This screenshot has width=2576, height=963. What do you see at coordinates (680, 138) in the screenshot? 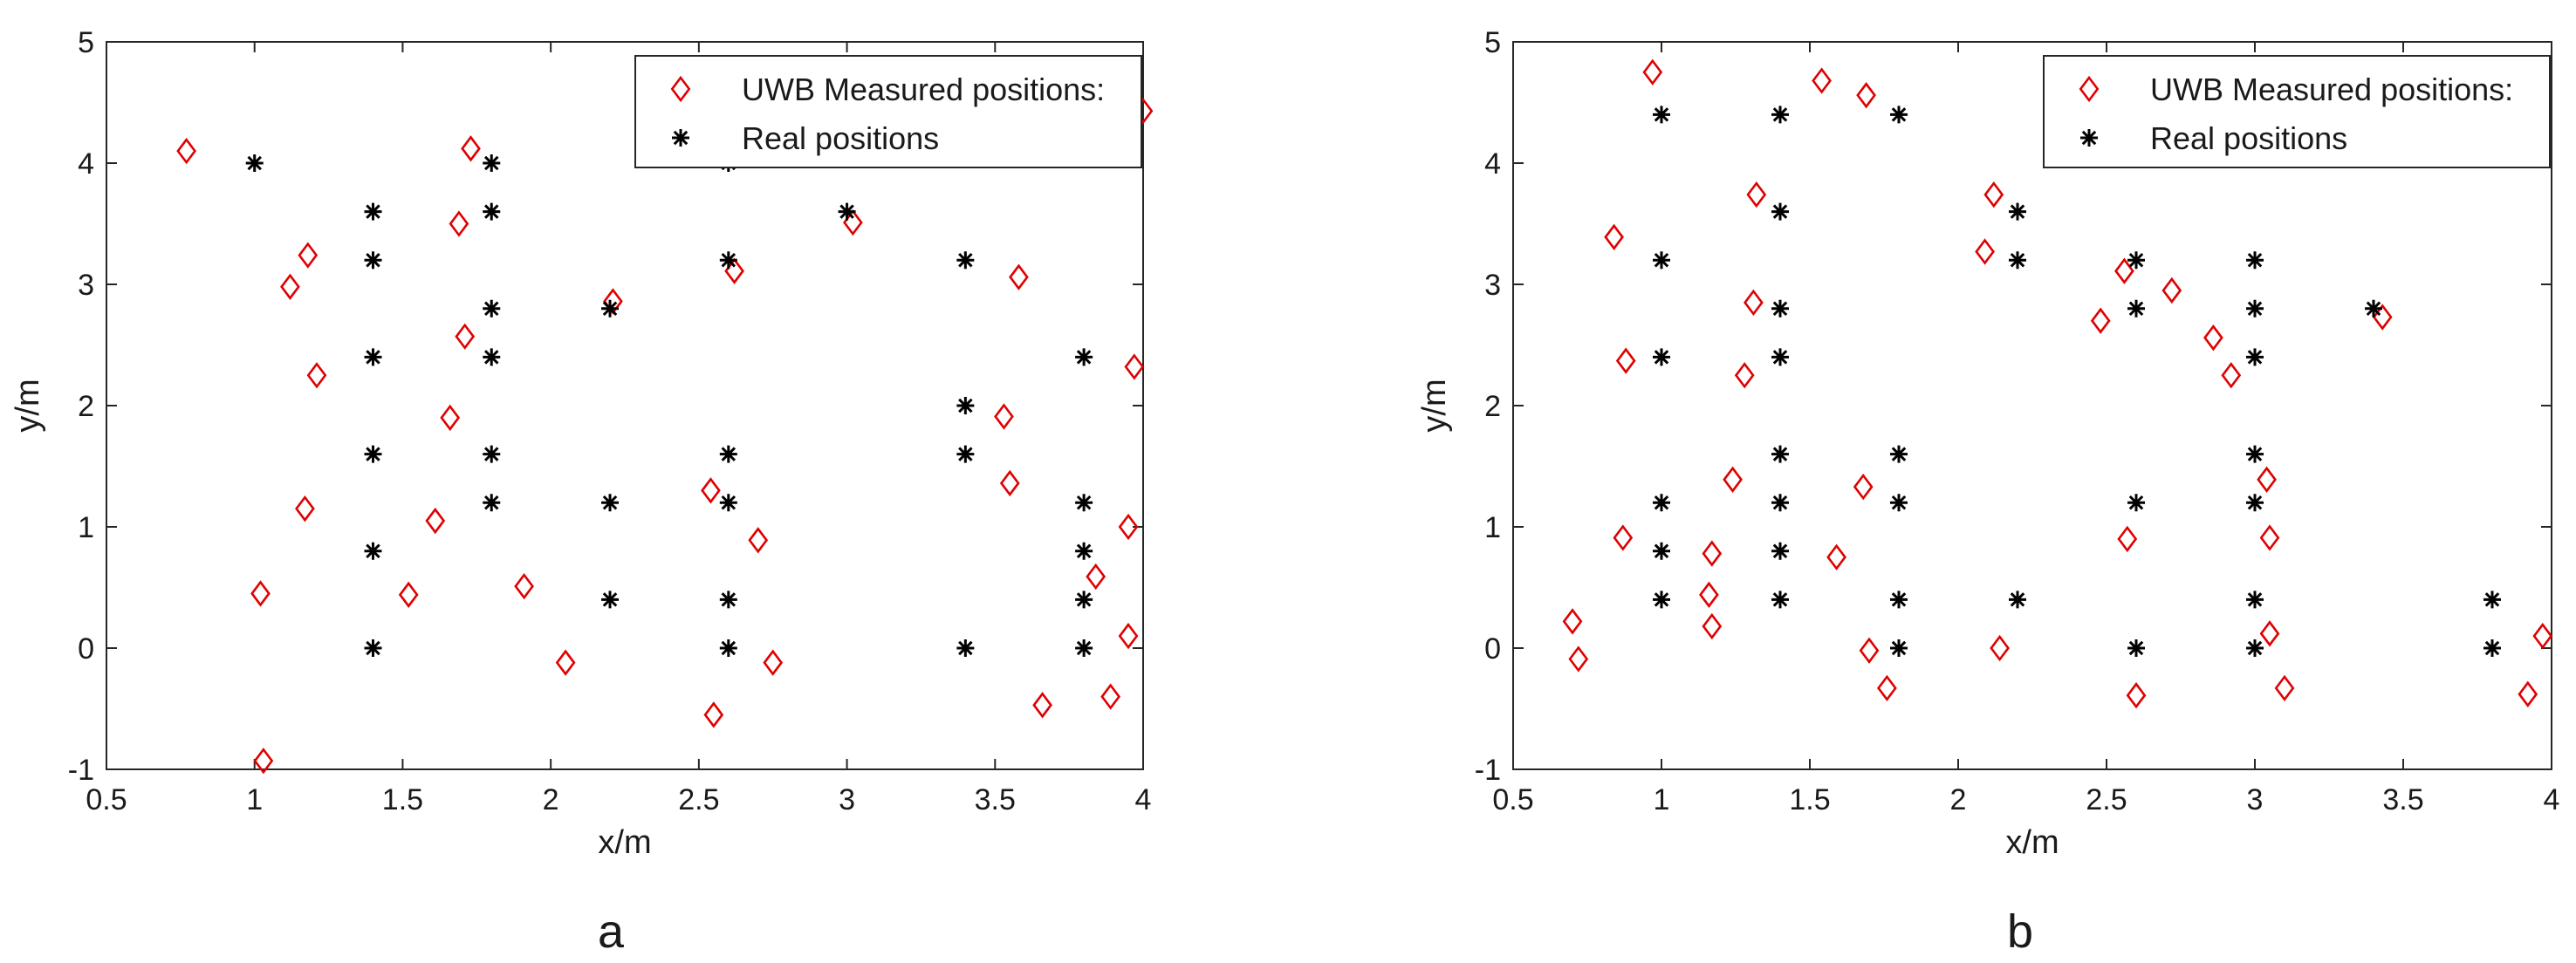
I see `legend-asterisk-marker` at bounding box center [680, 138].